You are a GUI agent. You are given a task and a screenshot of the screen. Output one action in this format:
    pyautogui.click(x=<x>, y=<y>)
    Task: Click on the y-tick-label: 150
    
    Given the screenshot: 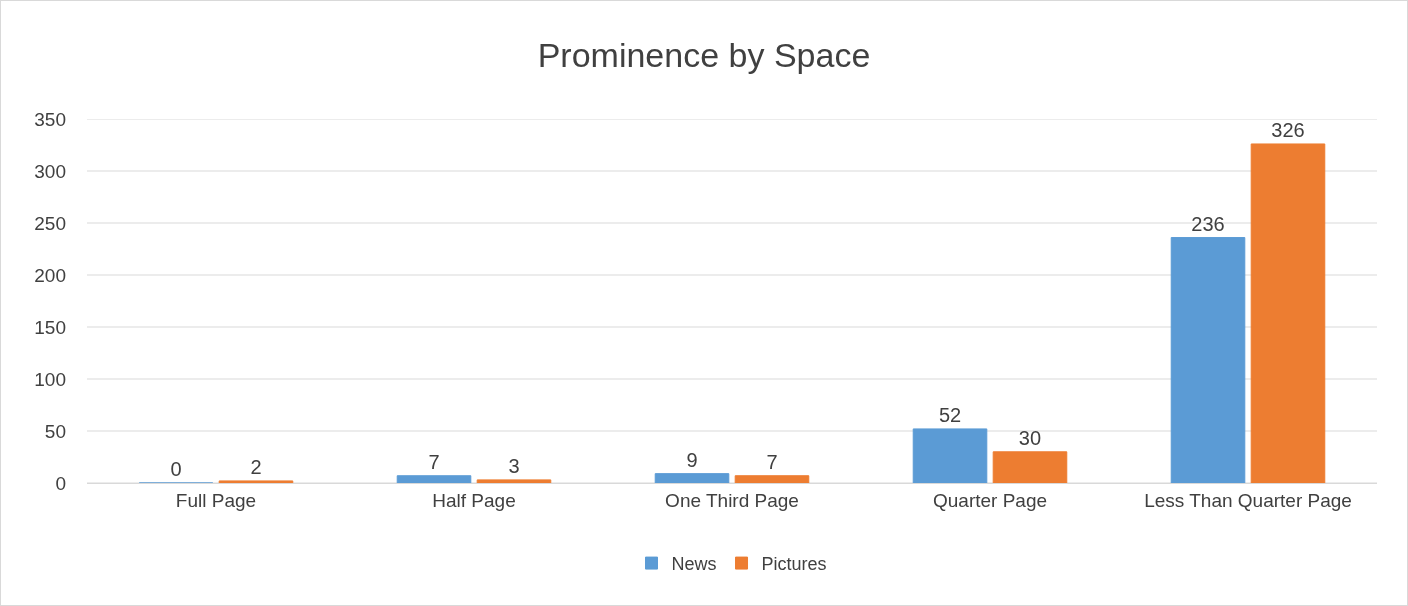 What is the action you would take?
    pyautogui.click(x=50, y=327)
    